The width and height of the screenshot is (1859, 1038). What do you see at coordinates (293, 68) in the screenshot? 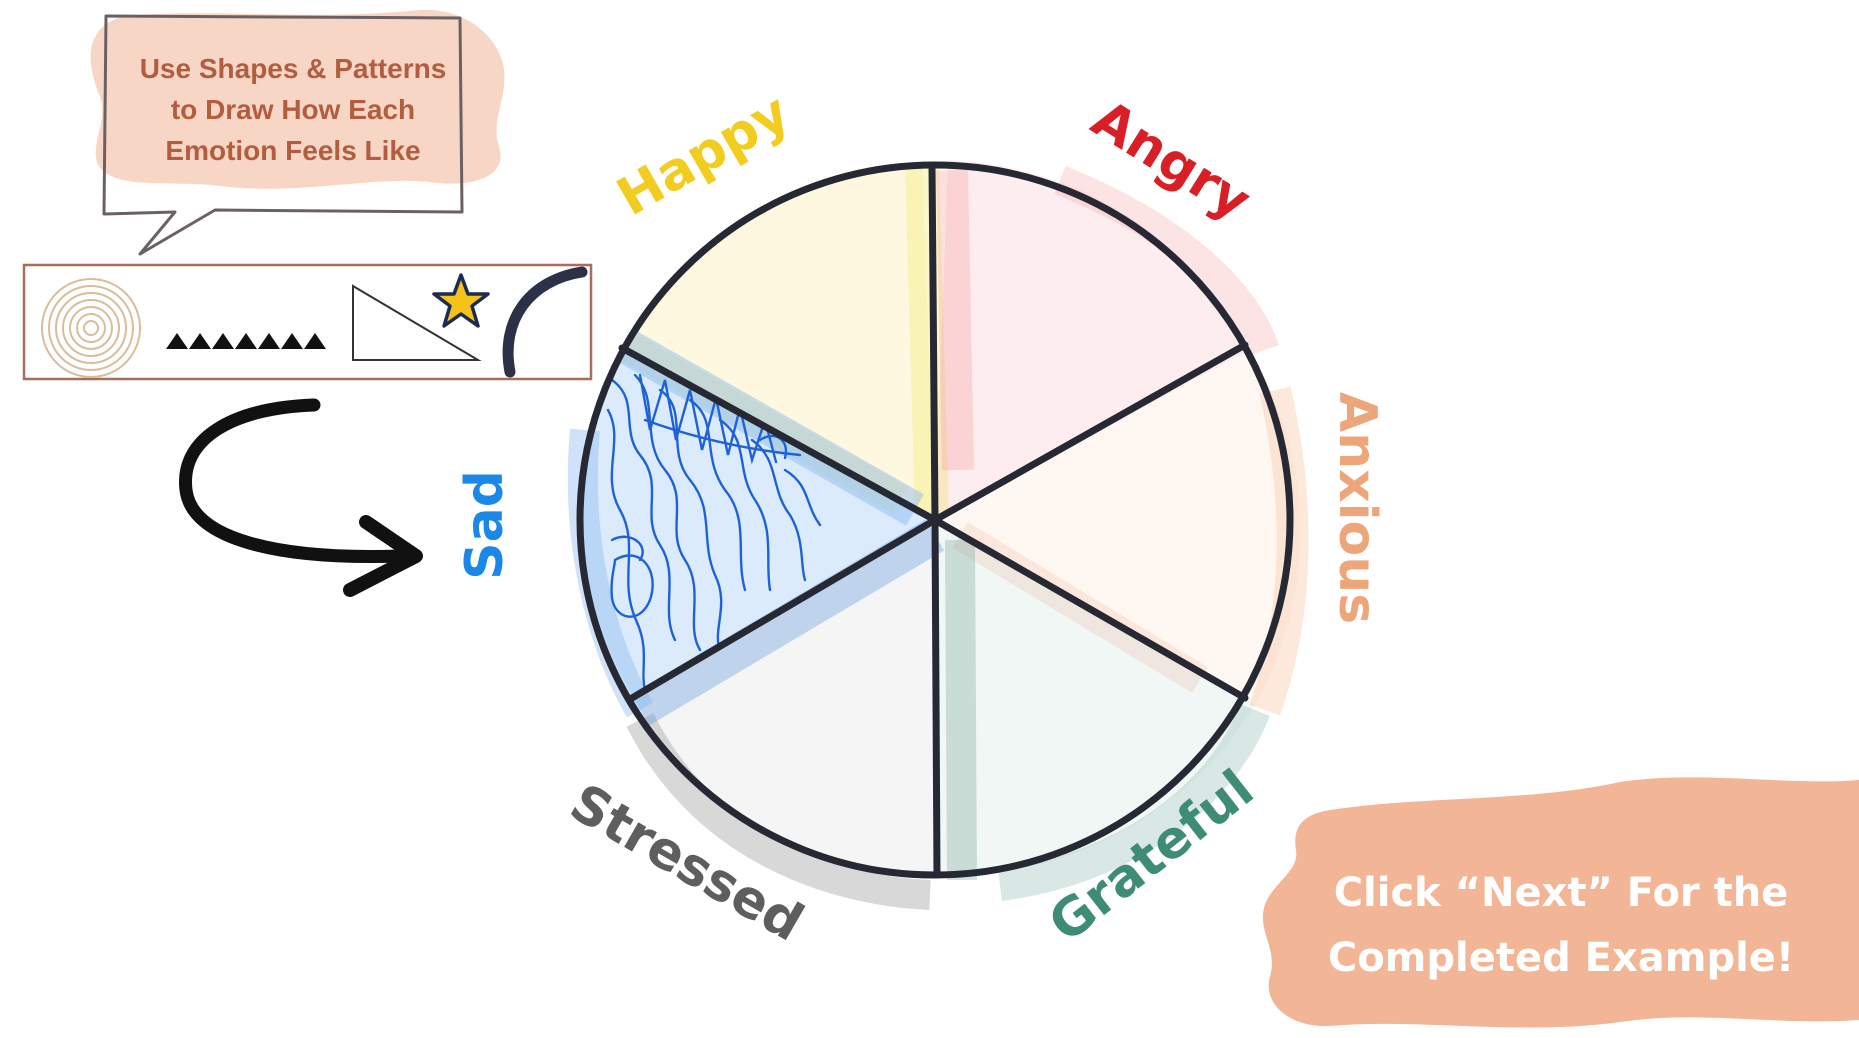
I see `instruction-line-1: Use Shapes & Patterns` at bounding box center [293, 68].